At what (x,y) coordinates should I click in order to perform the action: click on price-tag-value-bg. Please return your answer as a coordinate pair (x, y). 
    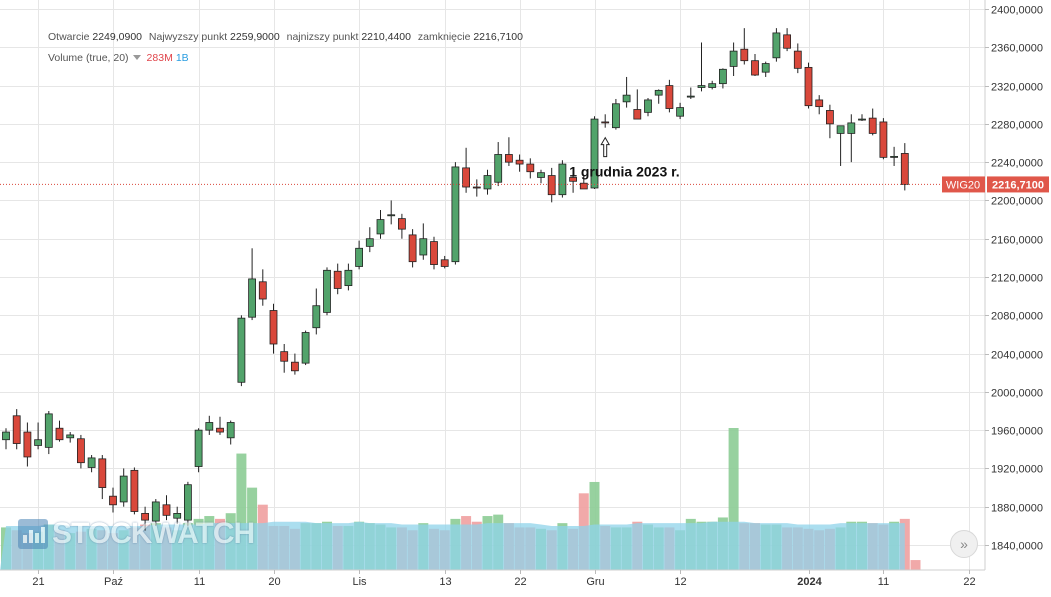
    Looking at the image, I should click on (1018, 184).